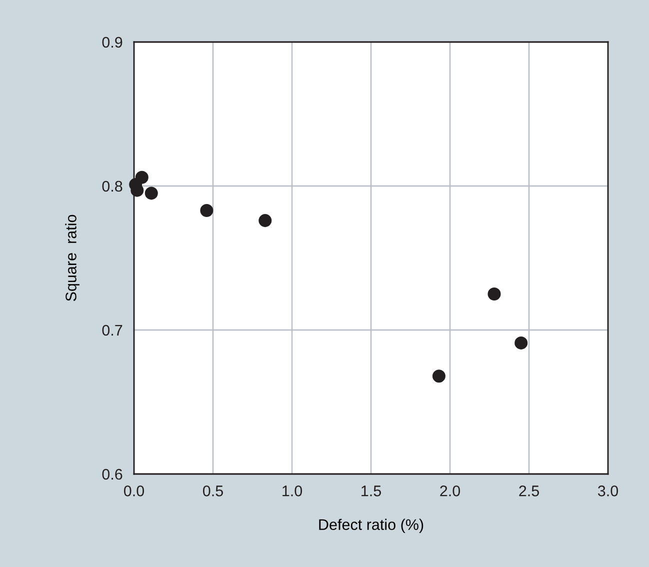 The width and height of the screenshot is (649, 567). I want to click on x-tick-label: 2.0, so click(450, 491).